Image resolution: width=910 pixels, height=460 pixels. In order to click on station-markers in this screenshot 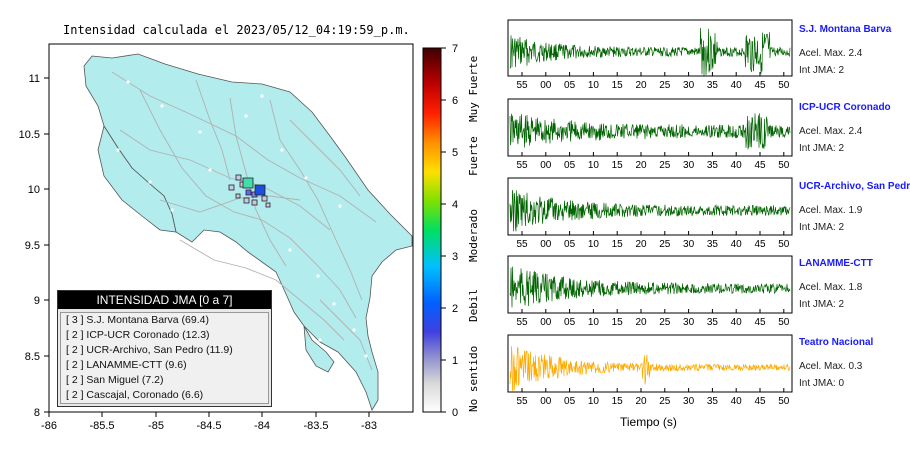, I will do `click(249, 191)`.